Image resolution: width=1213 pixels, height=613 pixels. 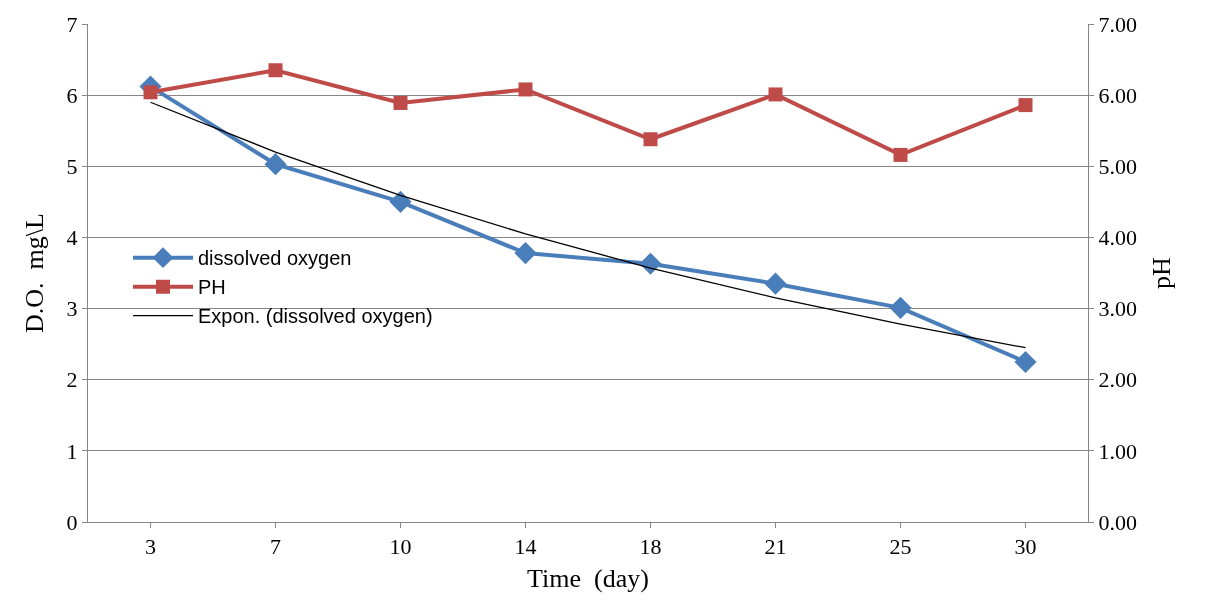 What do you see at coordinates (1161, 272) in the screenshot?
I see `y2-axis-title: pH` at bounding box center [1161, 272].